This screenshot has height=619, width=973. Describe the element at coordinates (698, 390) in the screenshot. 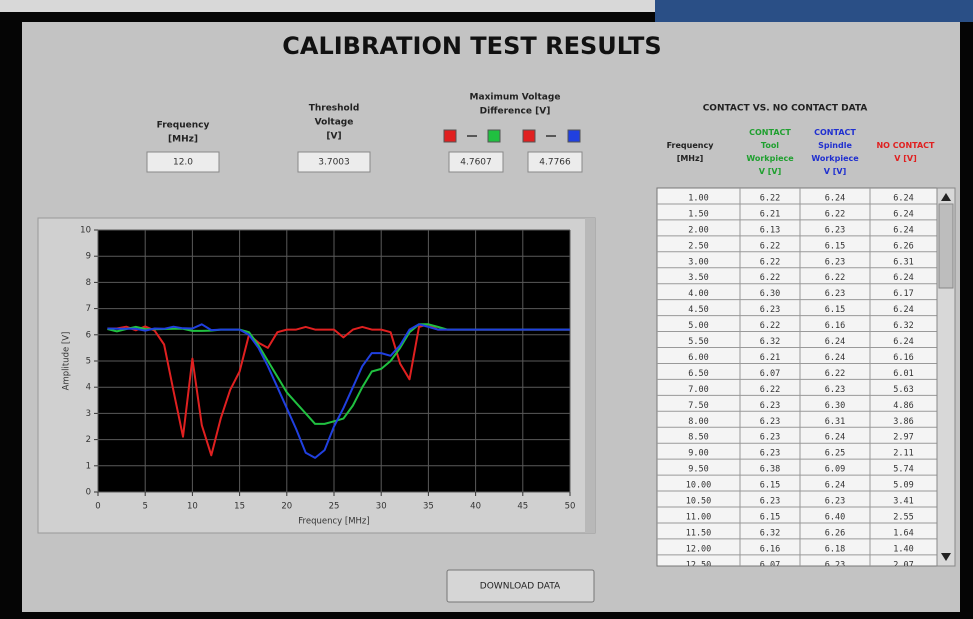

I see `table-cell: 7.00` at that location.